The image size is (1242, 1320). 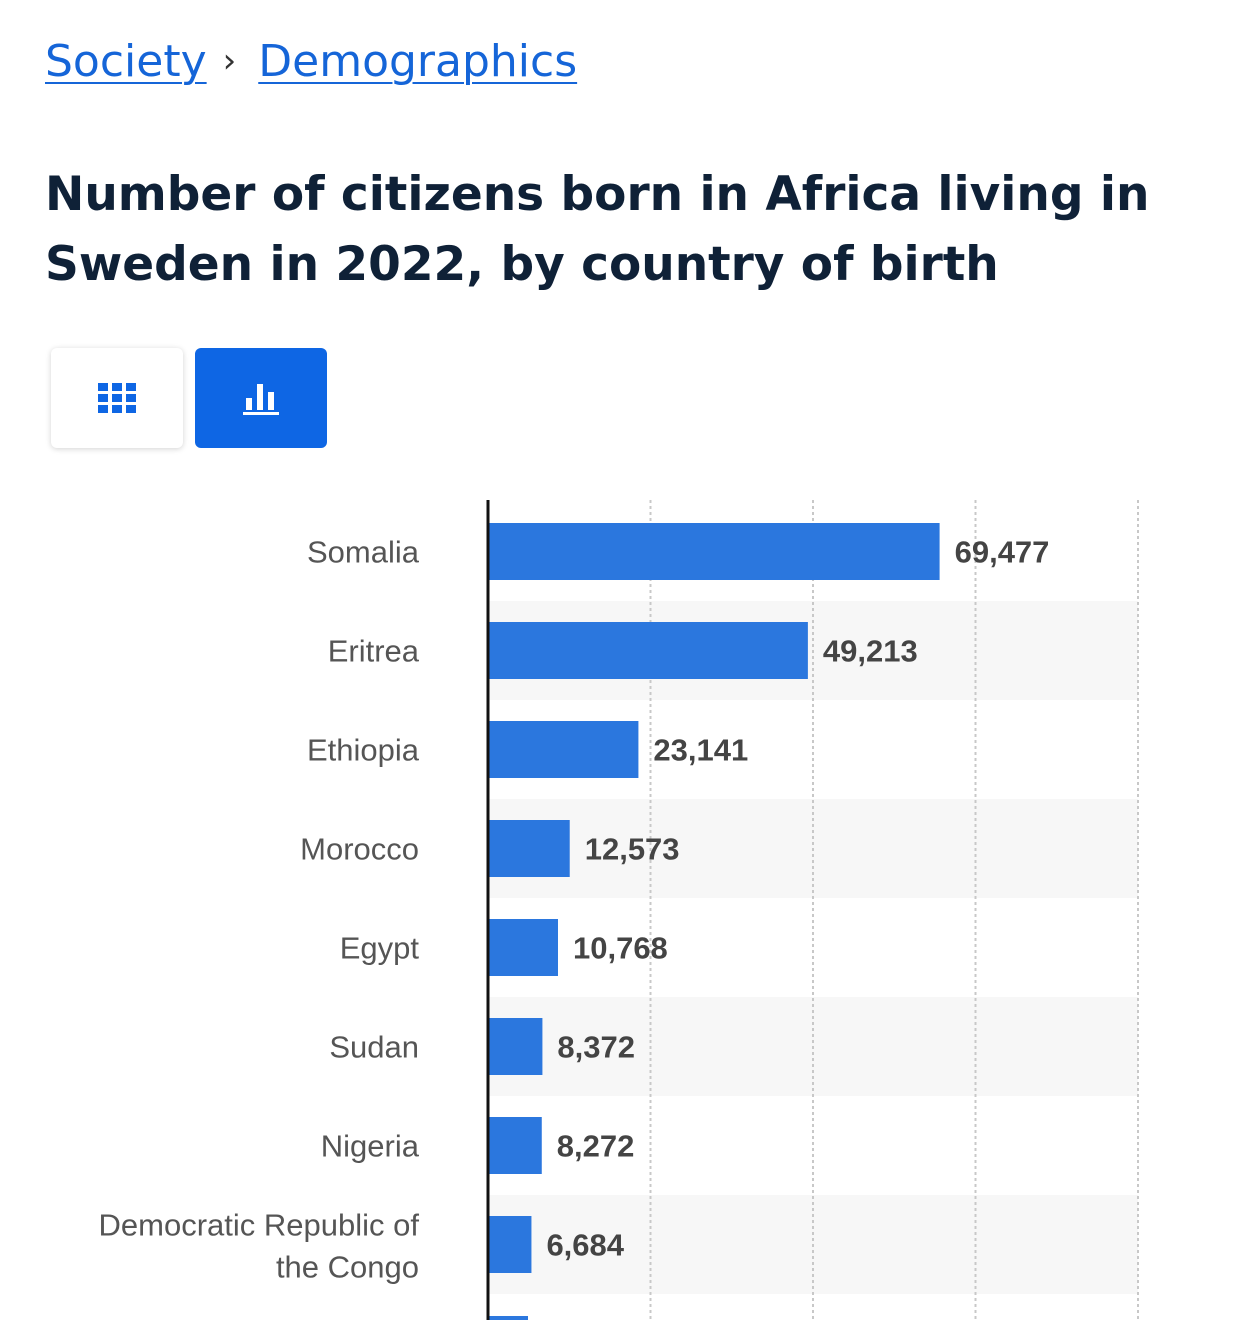 I want to click on category-label: Democratic Republic of, so click(x=259, y=1225).